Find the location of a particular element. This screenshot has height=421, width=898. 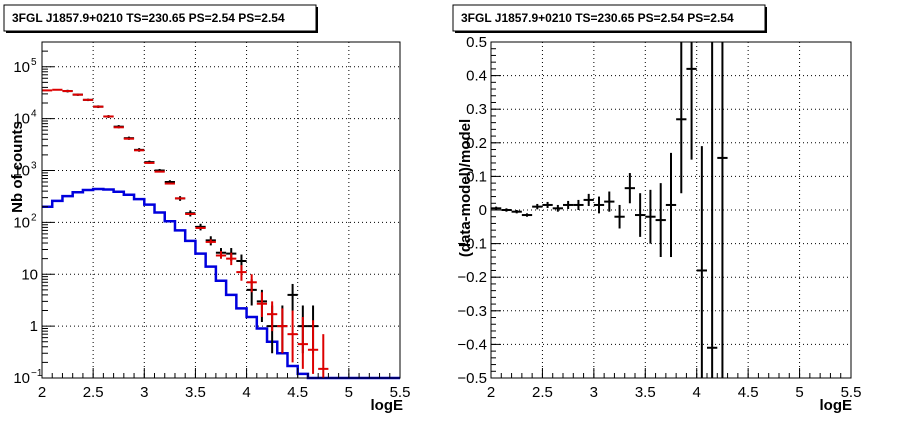

right-y-tick-label: 0.1 is located at coordinates (476, 176).